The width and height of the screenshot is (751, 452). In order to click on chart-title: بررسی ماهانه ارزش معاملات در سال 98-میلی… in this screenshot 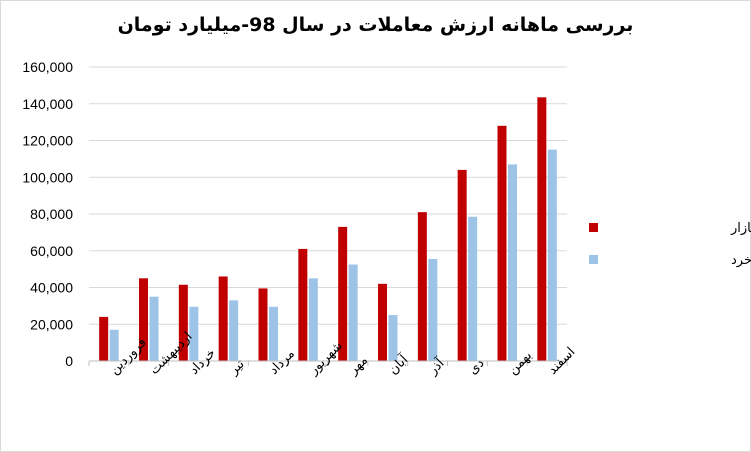, I will do `click(375, 25)`.